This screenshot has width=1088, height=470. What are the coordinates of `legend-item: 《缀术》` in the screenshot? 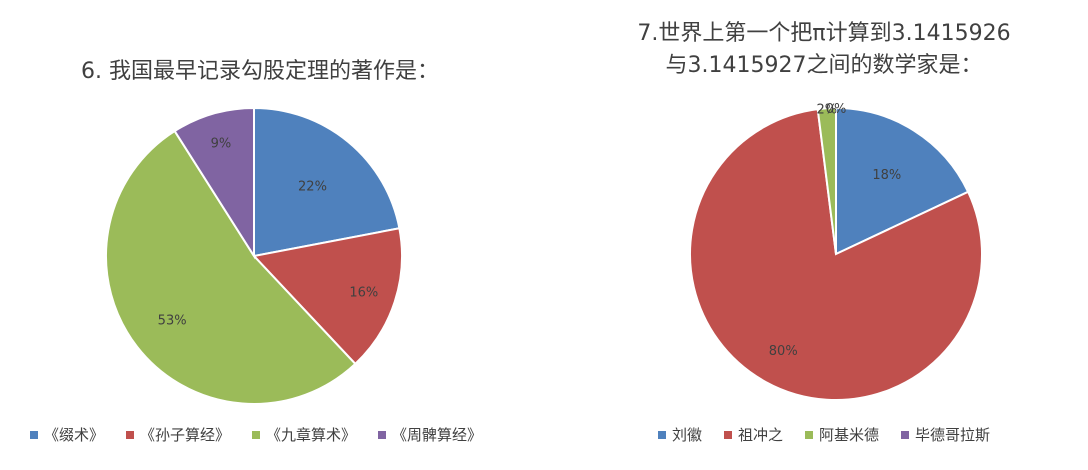 It's located at (67, 434).